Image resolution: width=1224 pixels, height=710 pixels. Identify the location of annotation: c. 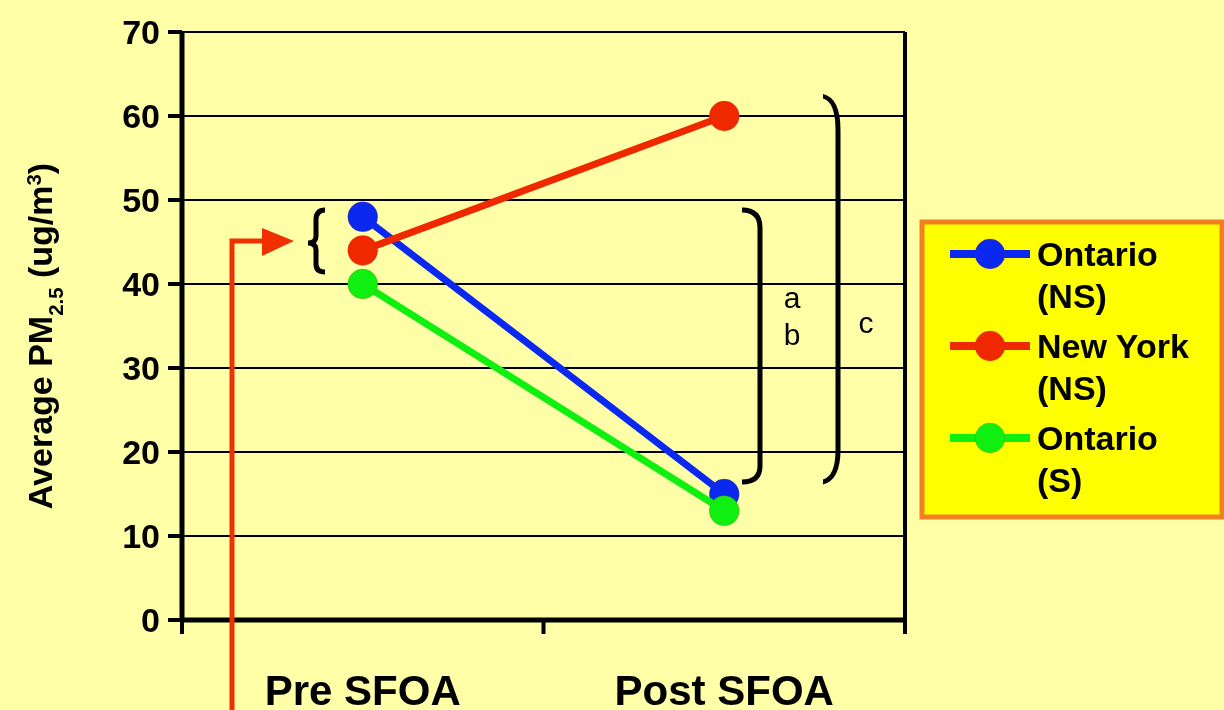
(866, 322).